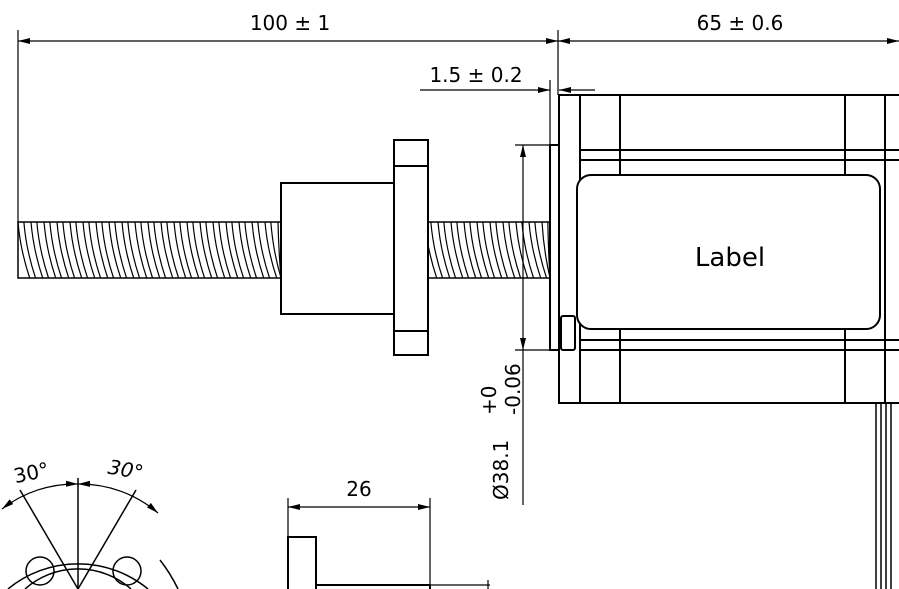 The height and width of the screenshot is (589, 899). I want to click on dim-text-screw-length: 100 ± 1, so click(290, 23).